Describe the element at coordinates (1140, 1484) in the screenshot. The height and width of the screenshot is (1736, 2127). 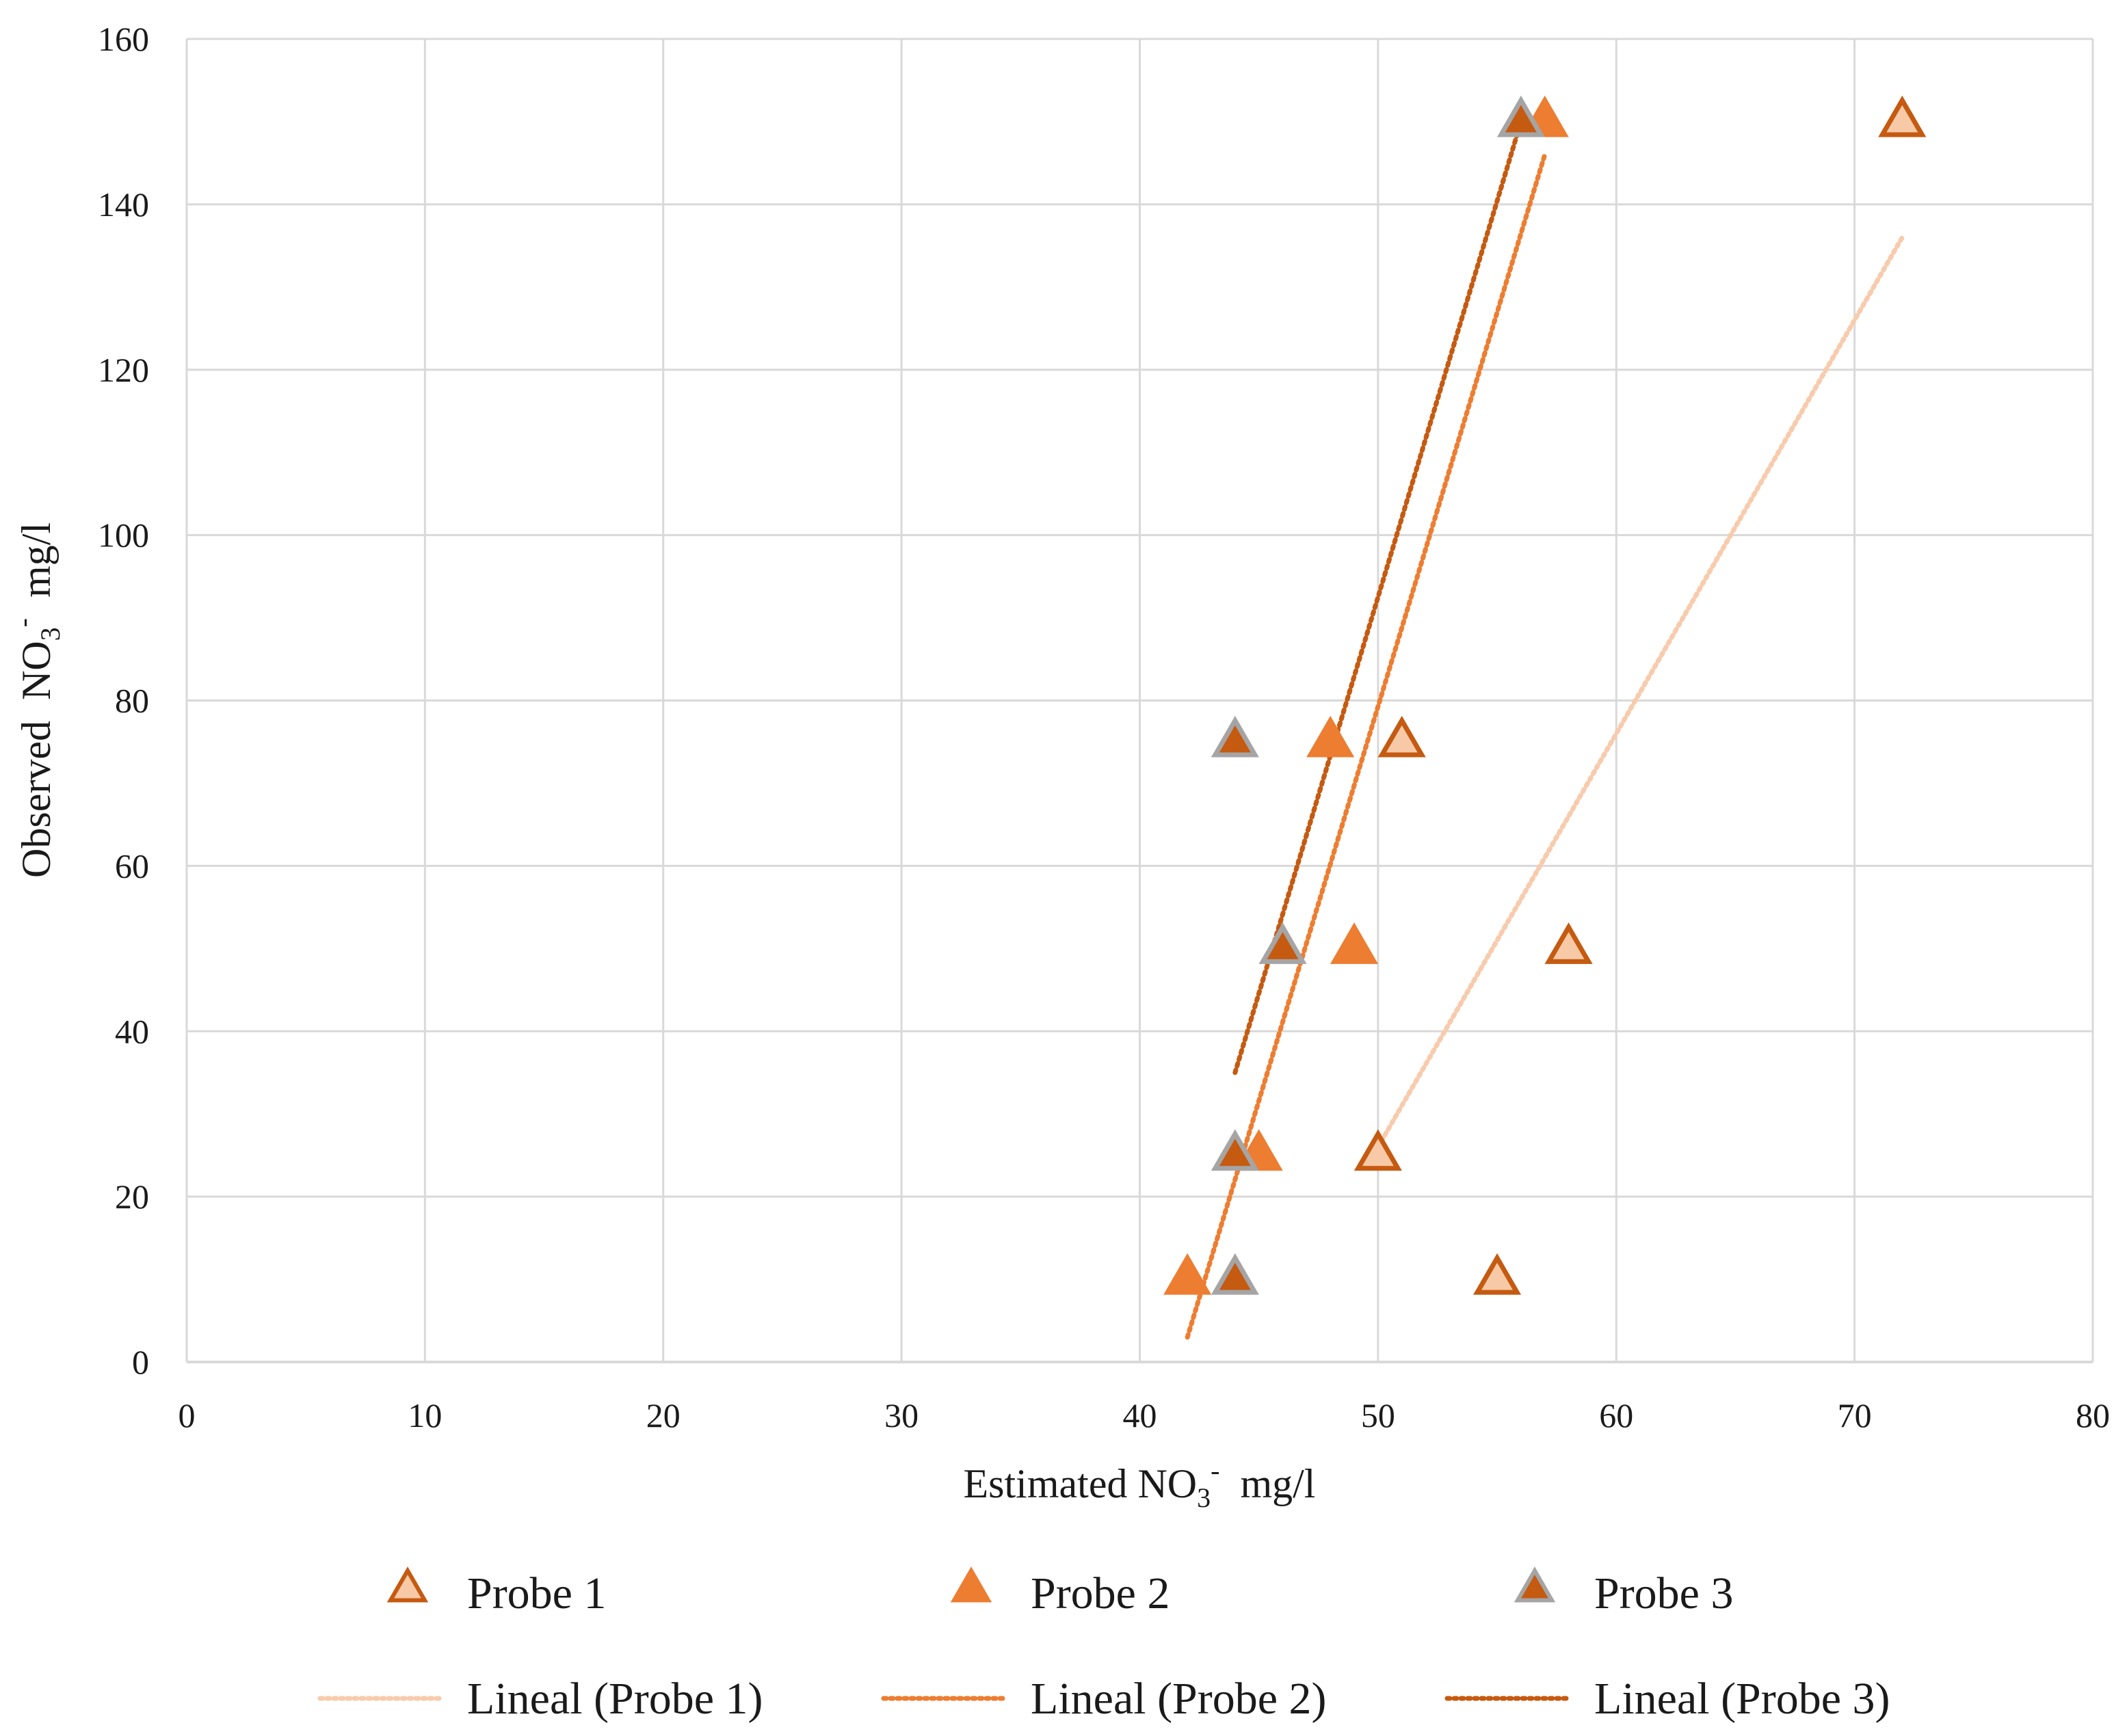
I see `x-axis-title: Estimated NO3- mg/l` at that location.